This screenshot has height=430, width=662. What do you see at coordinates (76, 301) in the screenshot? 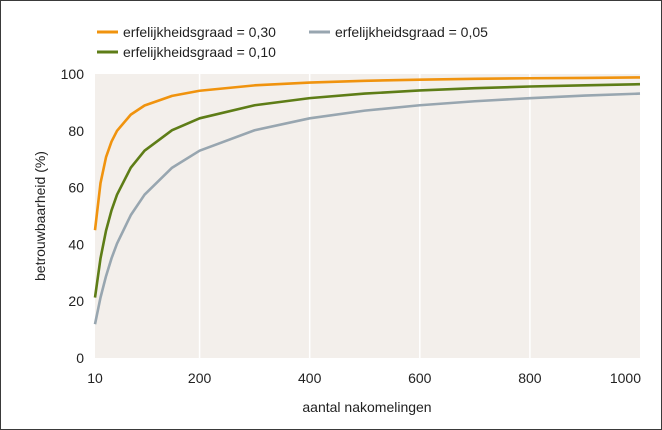
I see `y-tick-label: 20` at bounding box center [76, 301].